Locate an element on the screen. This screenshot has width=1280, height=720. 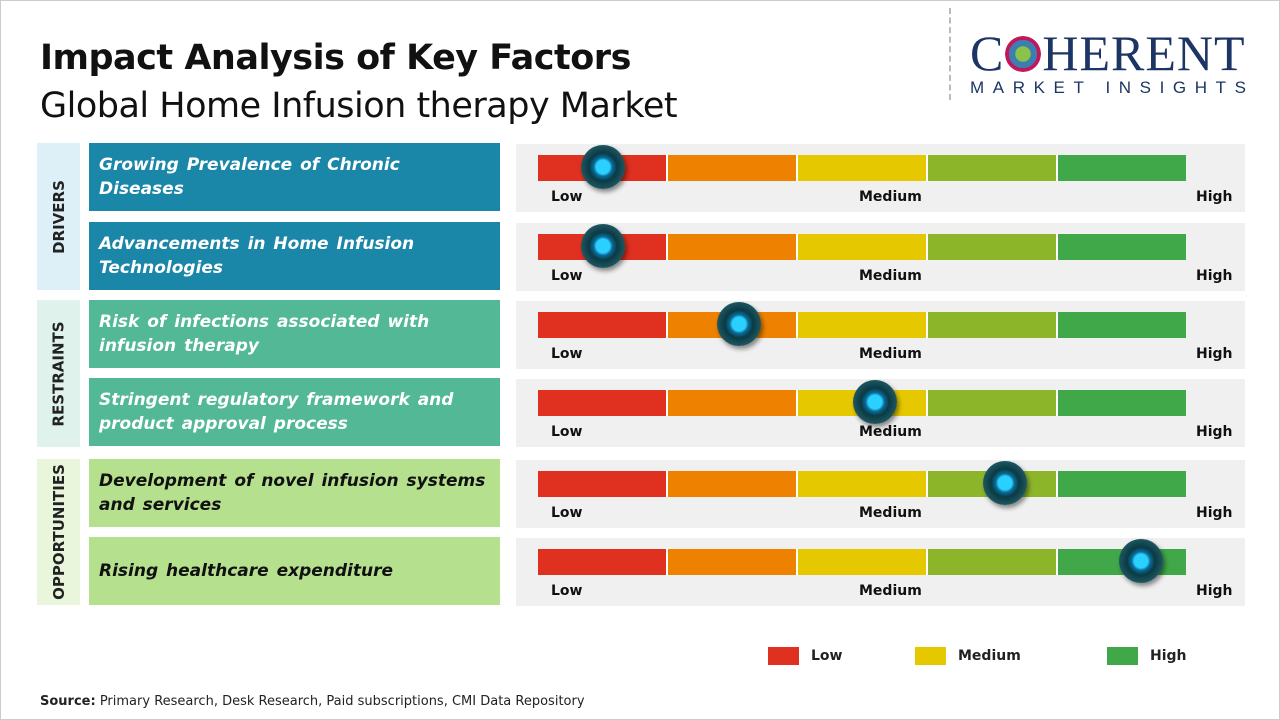
source-prefix: Source: is located at coordinates (68, 701).